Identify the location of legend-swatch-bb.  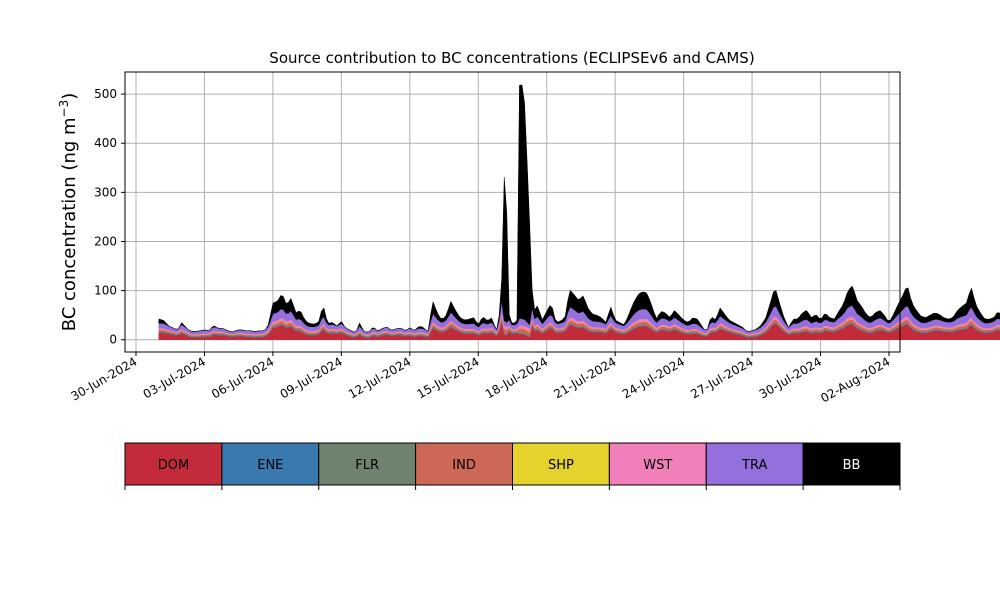
(851, 464).